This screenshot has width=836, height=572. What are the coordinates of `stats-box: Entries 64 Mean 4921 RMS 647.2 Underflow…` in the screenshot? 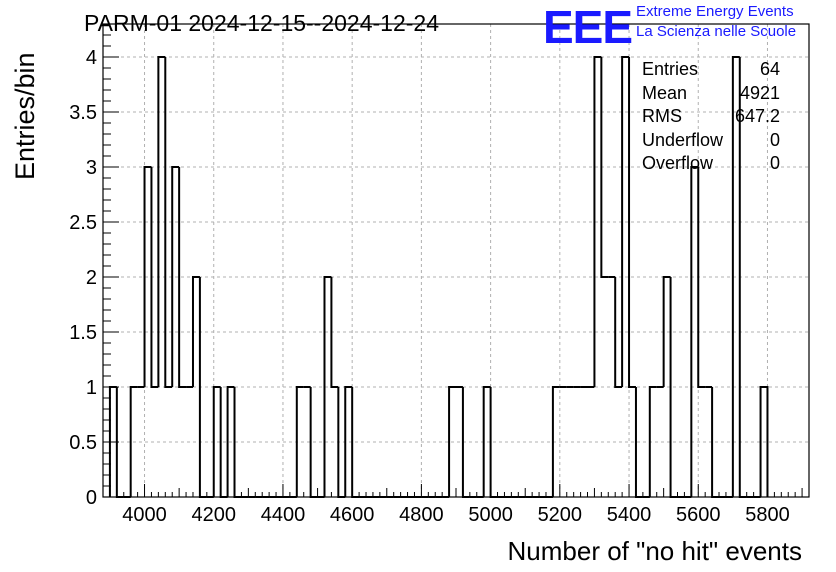 It's located at (711, 117).